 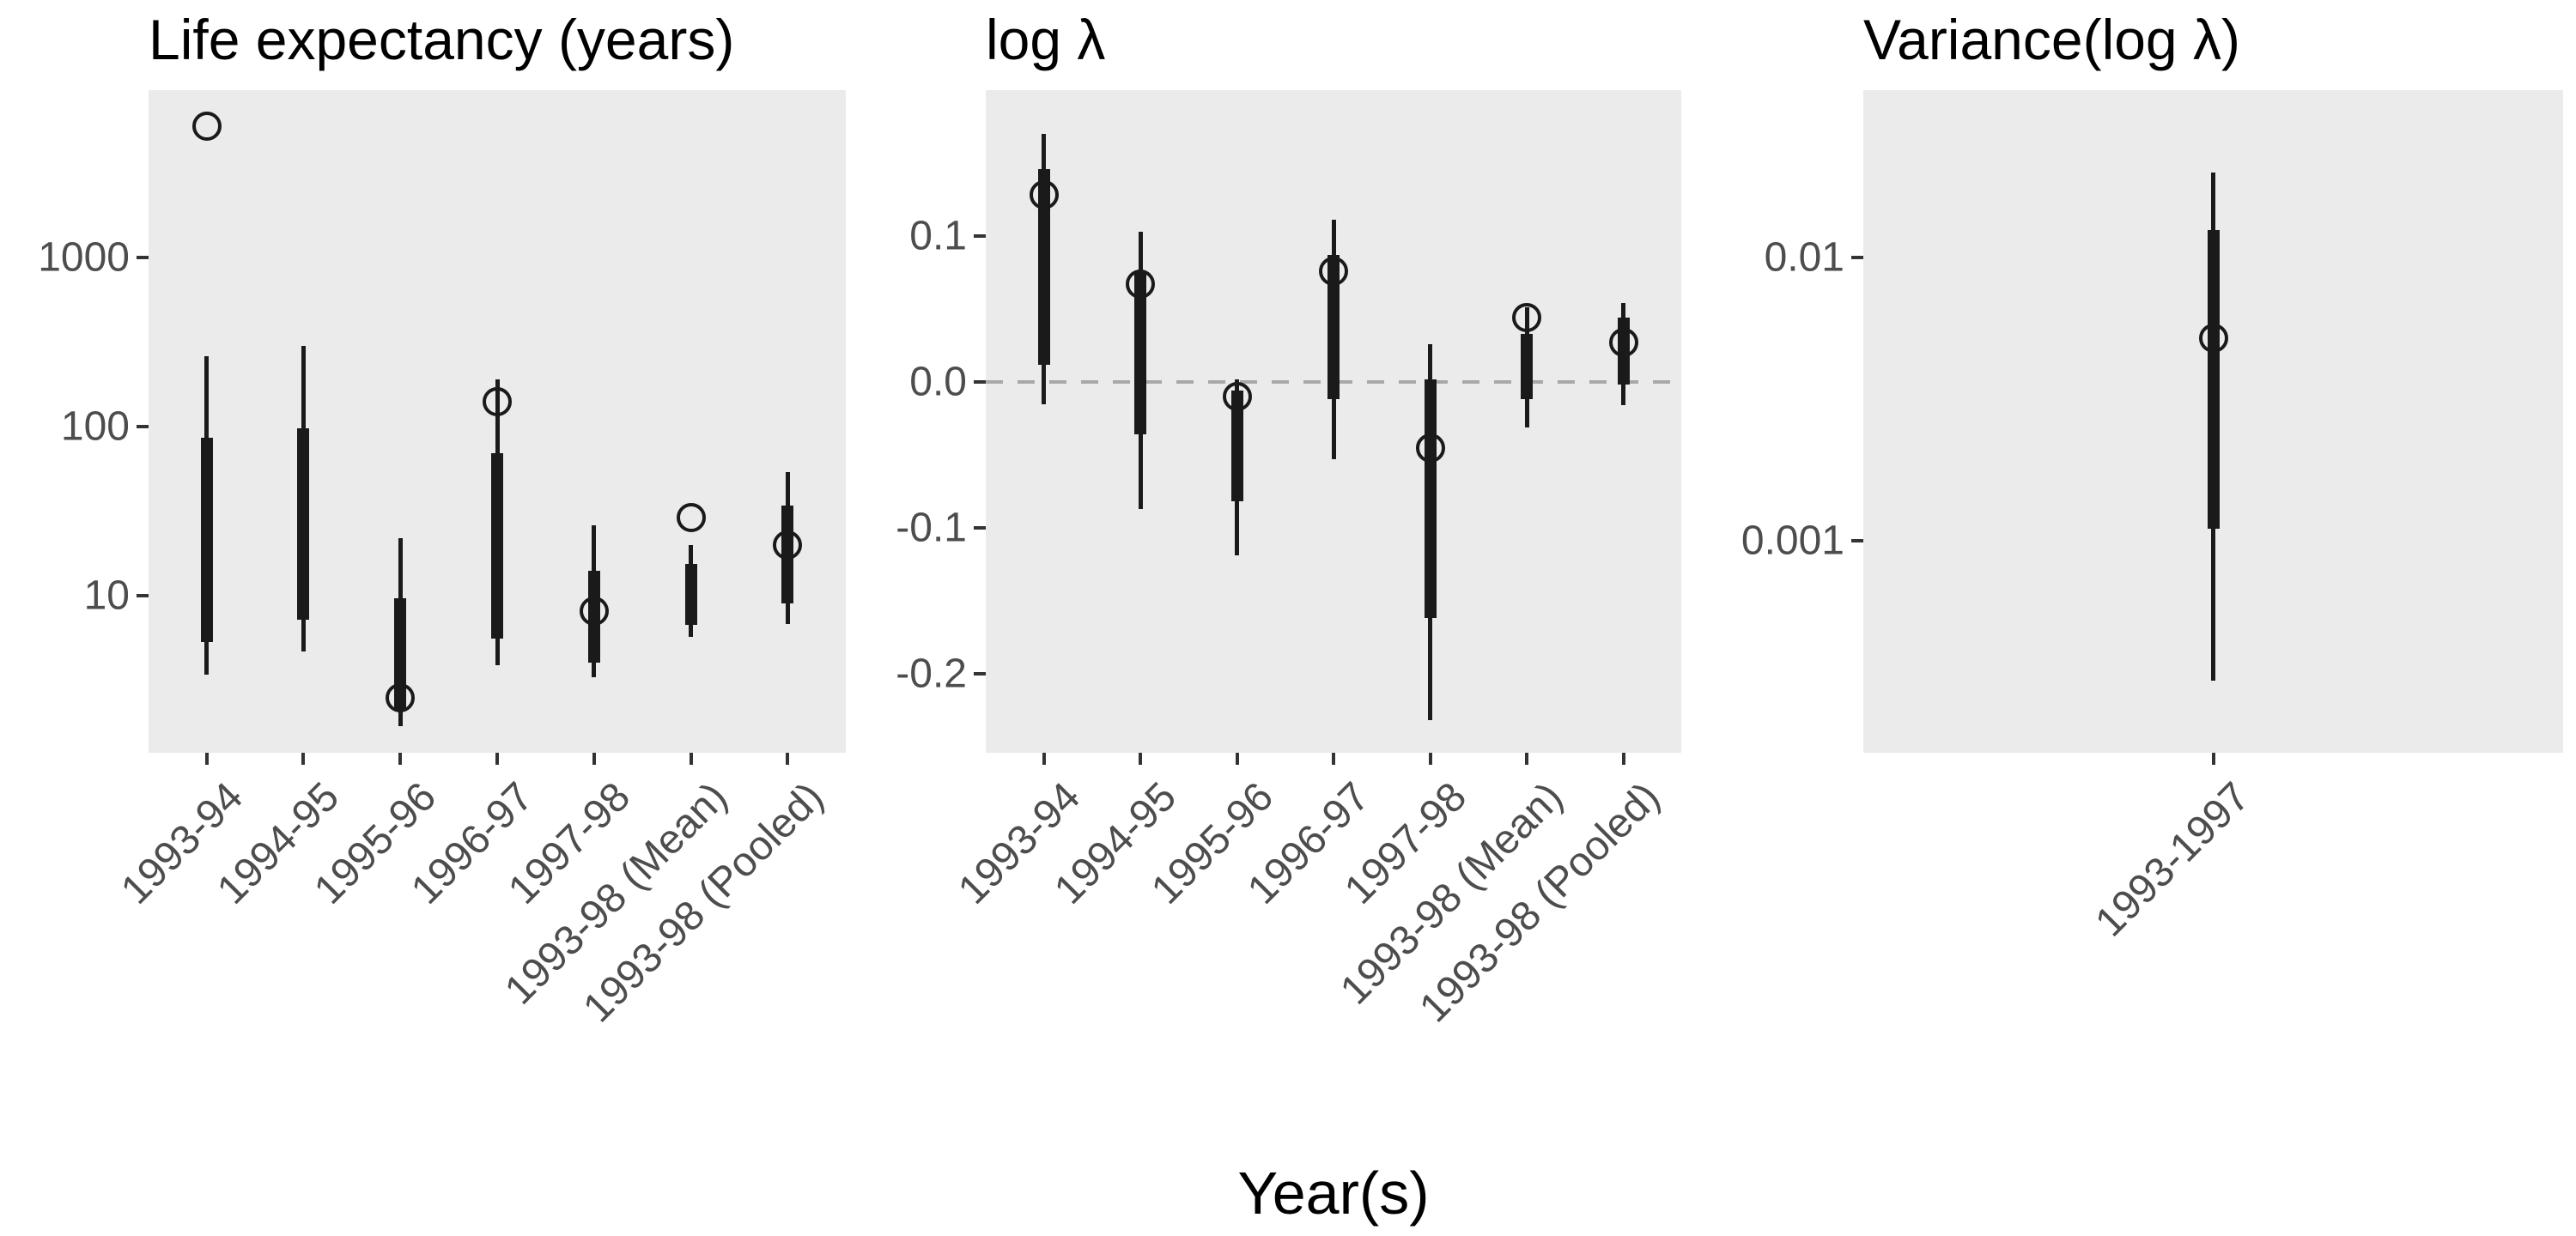 I want to click on panel-title: Variance(log λ), so click(x=2051, y=39).